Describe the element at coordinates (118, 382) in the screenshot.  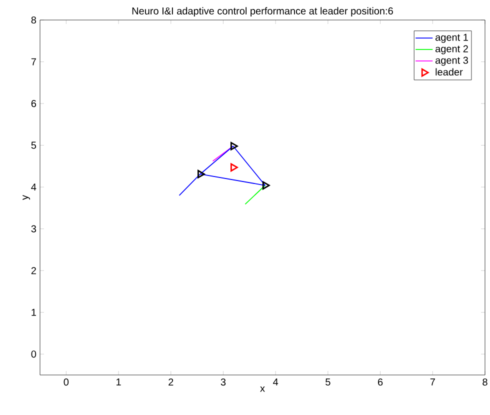
I see `x-tick-label: 1` at that location.